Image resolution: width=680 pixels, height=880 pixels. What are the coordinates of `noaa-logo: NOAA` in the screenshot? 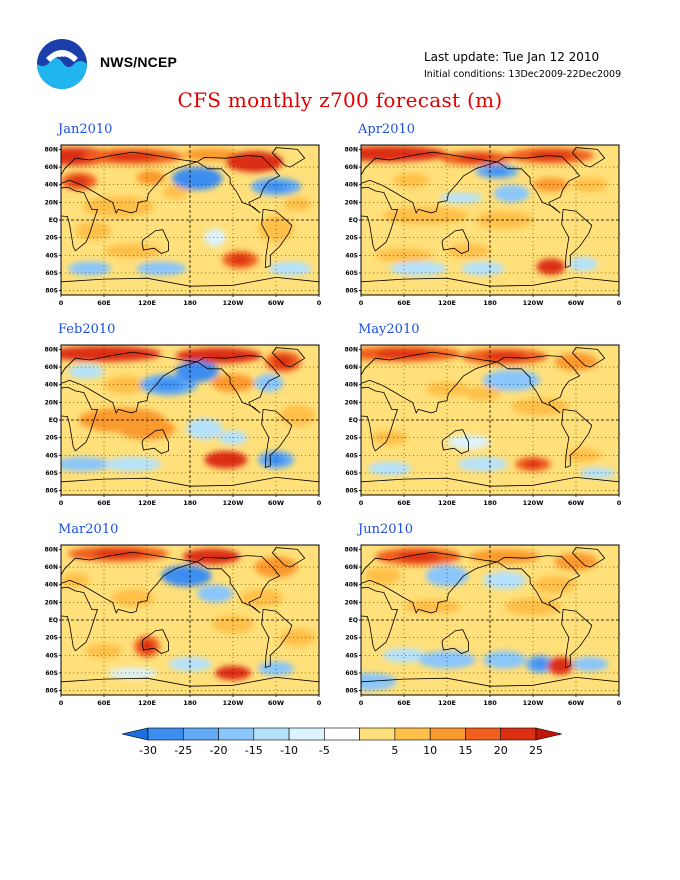 It's located at (62, 64).